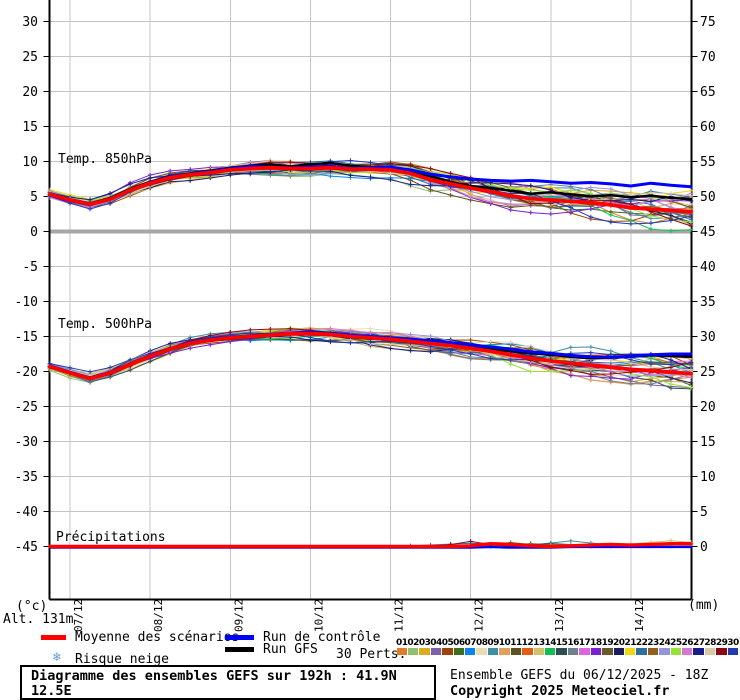 Image resolution: width=740 pixels, height=700 pixels. Describe the element at coordinates (481, 643) in the screenshot. I see `pert-number: 08` at that location.